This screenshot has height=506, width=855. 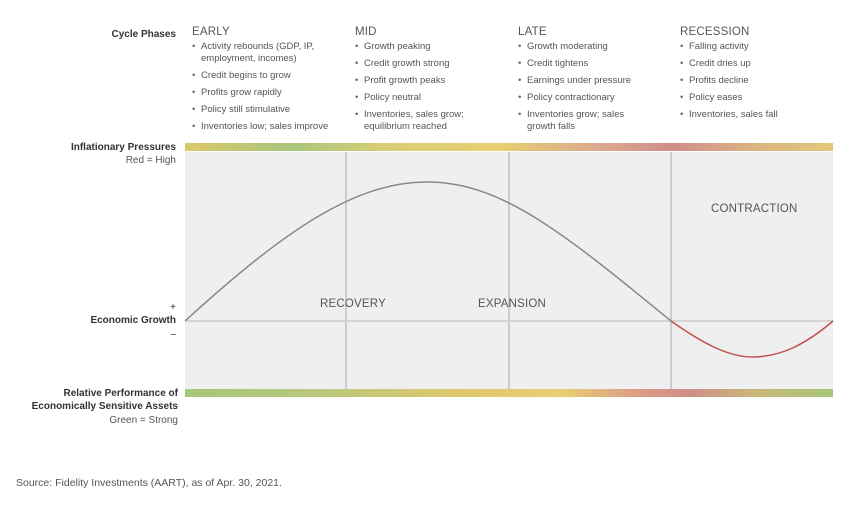 What do you see at coordinates (509, 393) in the screenshot?
I see `relative-performance-band` at bounding box center [509, 393].